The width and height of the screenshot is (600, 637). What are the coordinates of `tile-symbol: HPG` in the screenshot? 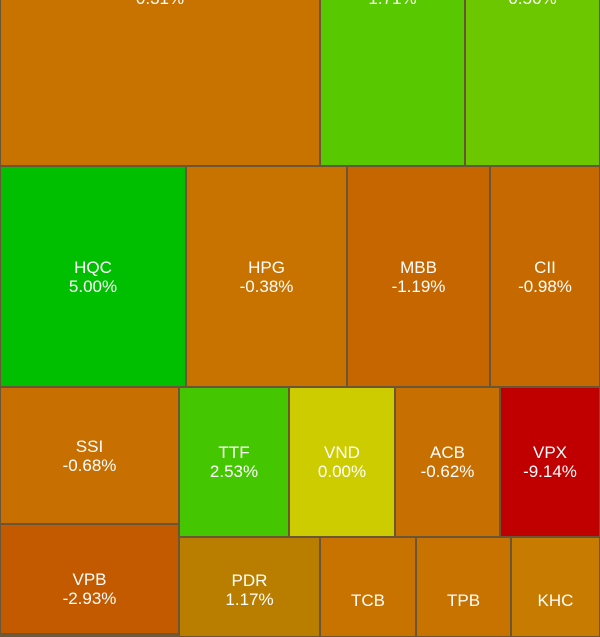 It's located at (266, 267).